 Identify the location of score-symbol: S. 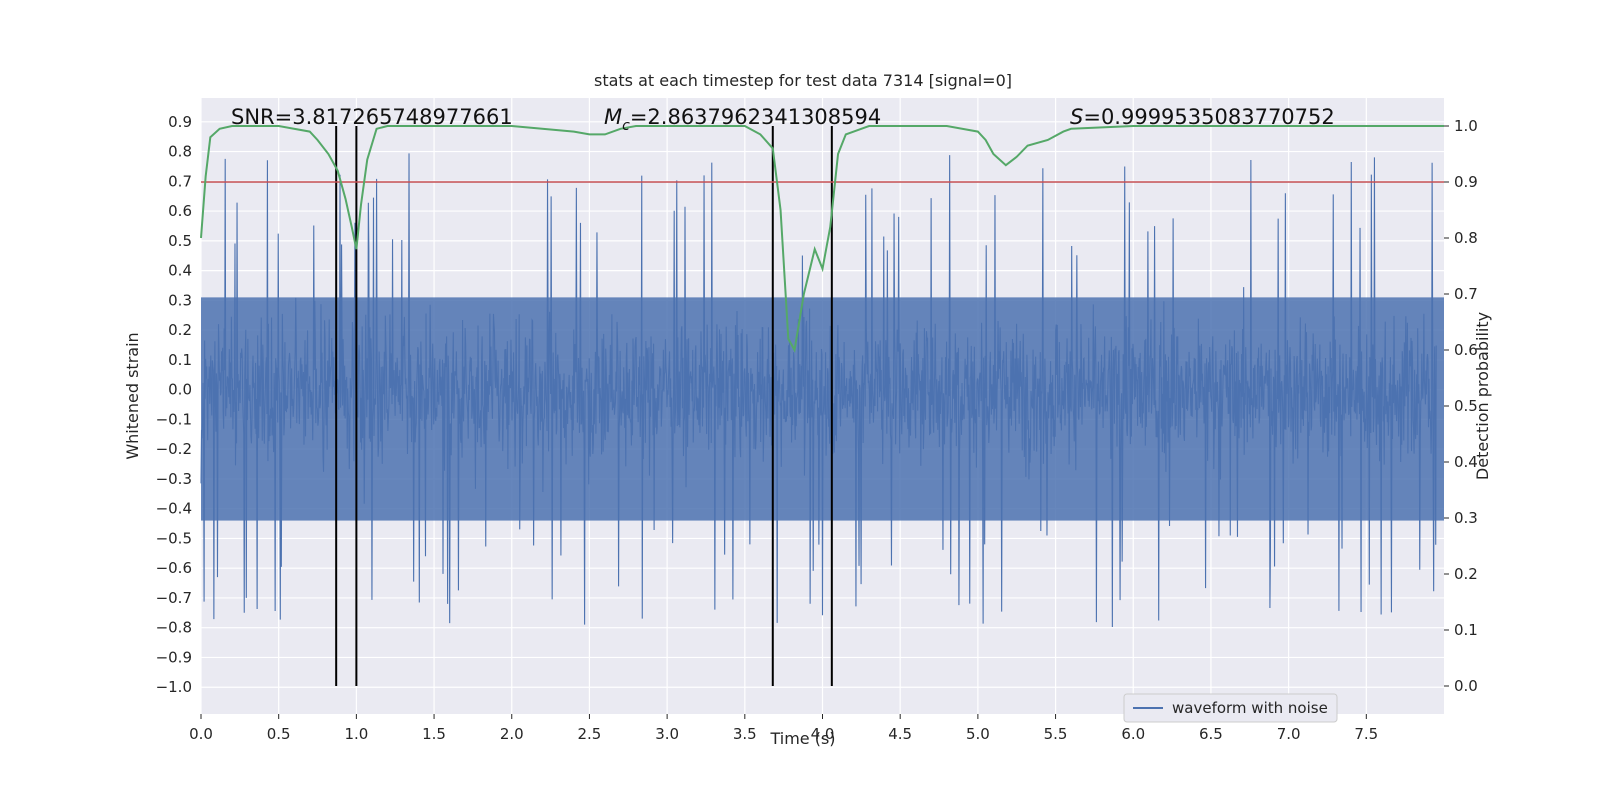
(1076, 117).